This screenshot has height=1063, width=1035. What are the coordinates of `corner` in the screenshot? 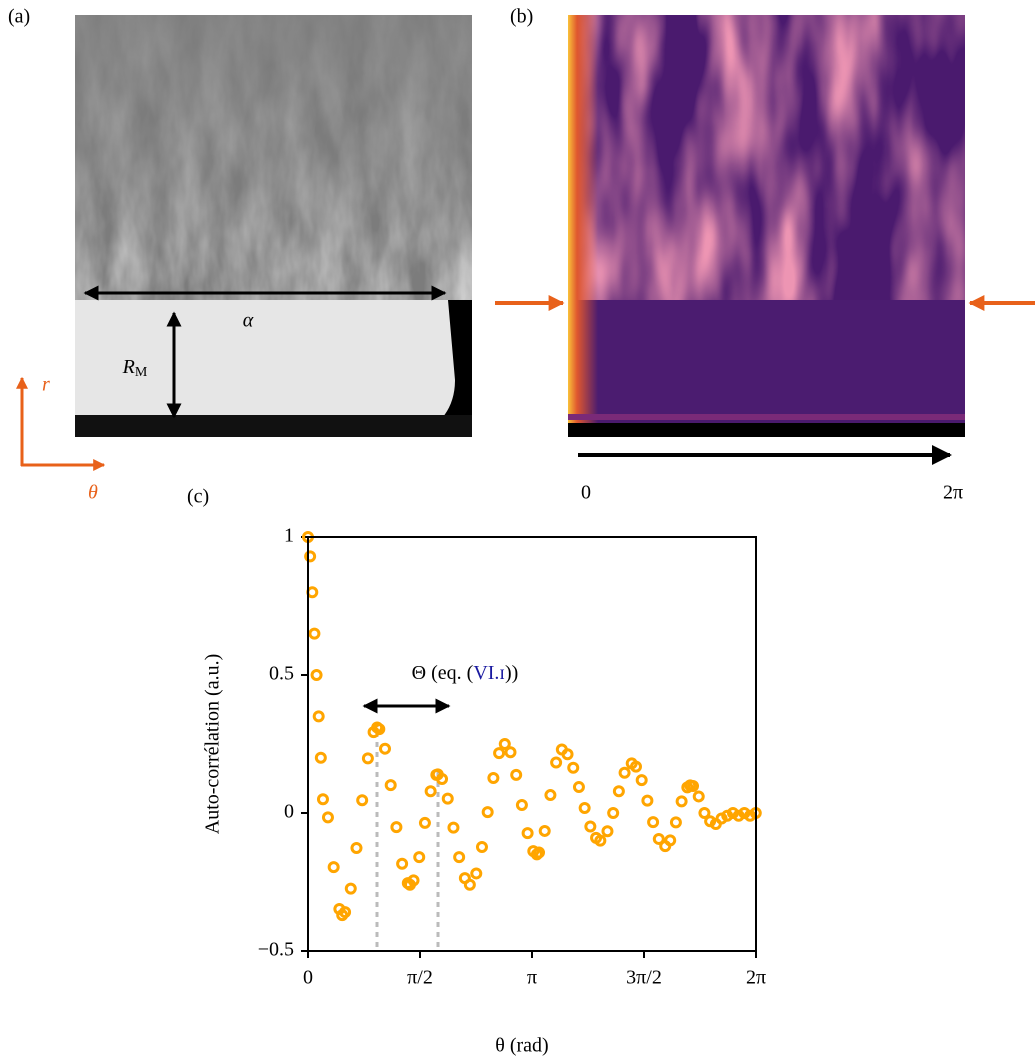 It's located at (443, 368).